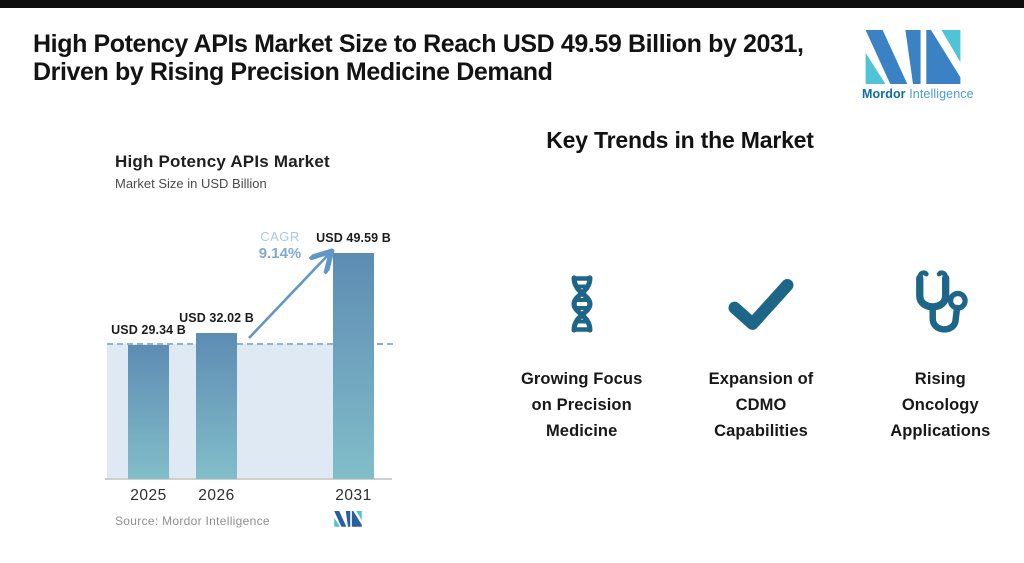 Image resolution: width=1024 pixels, height=563 pixels. What do you see at coordinates (216, 318) in the screenshot?
I see `bar-value-label: USD 32.02 B` at bounding box center [216, 318].